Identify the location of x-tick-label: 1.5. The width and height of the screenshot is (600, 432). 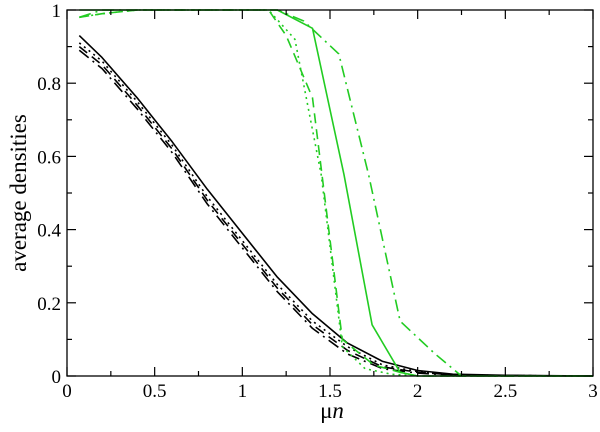
(330, 391).